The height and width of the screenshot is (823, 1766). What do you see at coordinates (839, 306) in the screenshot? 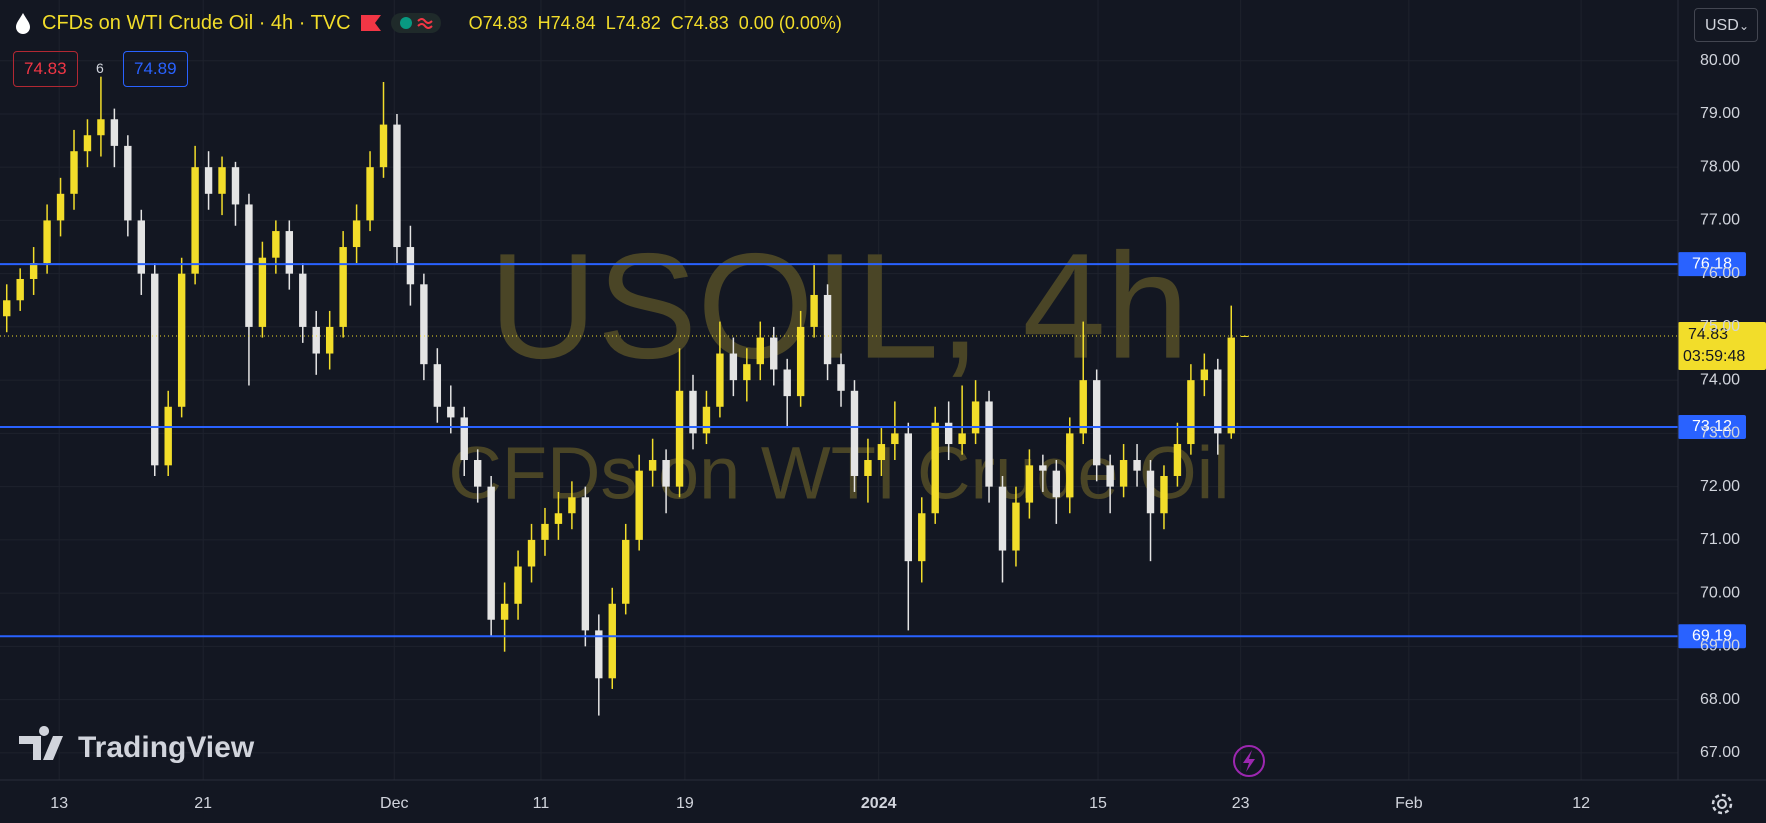
I see `watermark: USOIL, 4h` at bounding box center [839, 306].